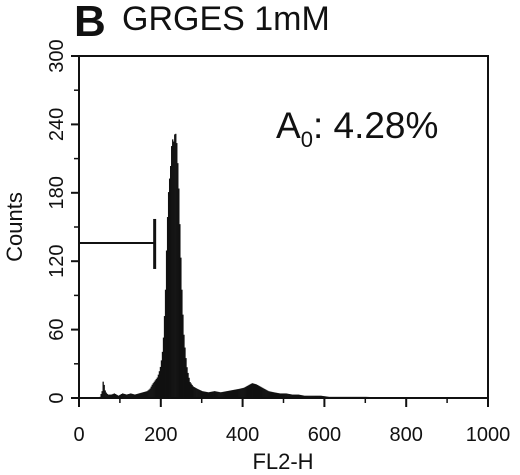 This screenshot has width=520, height=475. I want to click on x-axis-label: FL2-H, so click(282, 461).